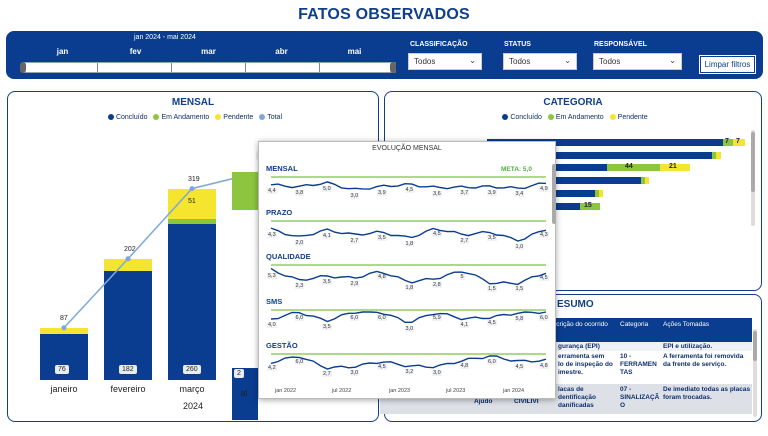 Image resolution: width=768 pixels, height=436 pixels. What do you see at coordinates (638, 330) in the screenshot?
I see `column-header: Categoria` at bounding box center [638, 330].